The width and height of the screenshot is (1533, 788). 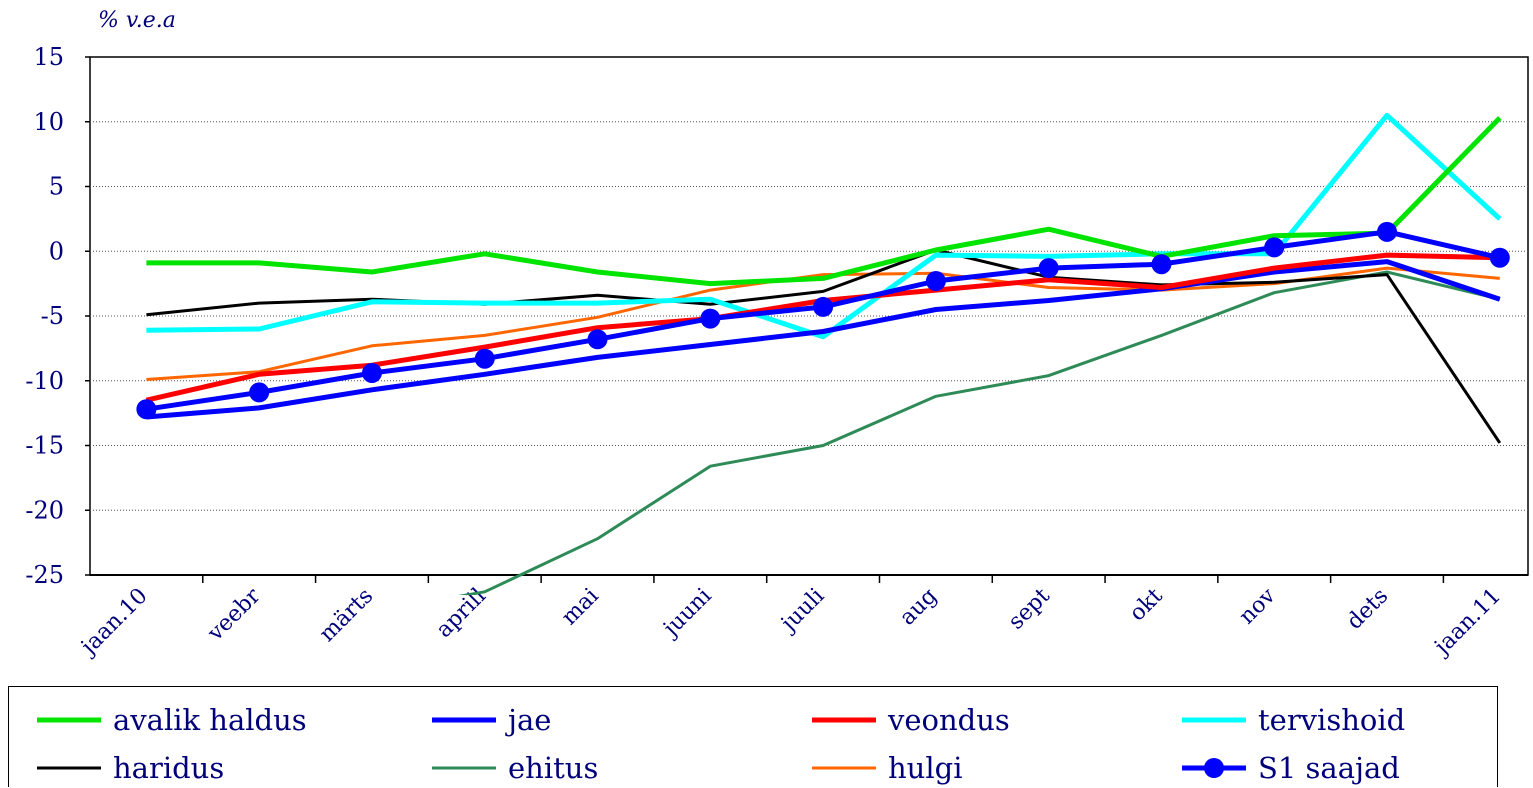 I want to click on y-axis-unit-label: % v.e.a, so click(x=137, y=20).